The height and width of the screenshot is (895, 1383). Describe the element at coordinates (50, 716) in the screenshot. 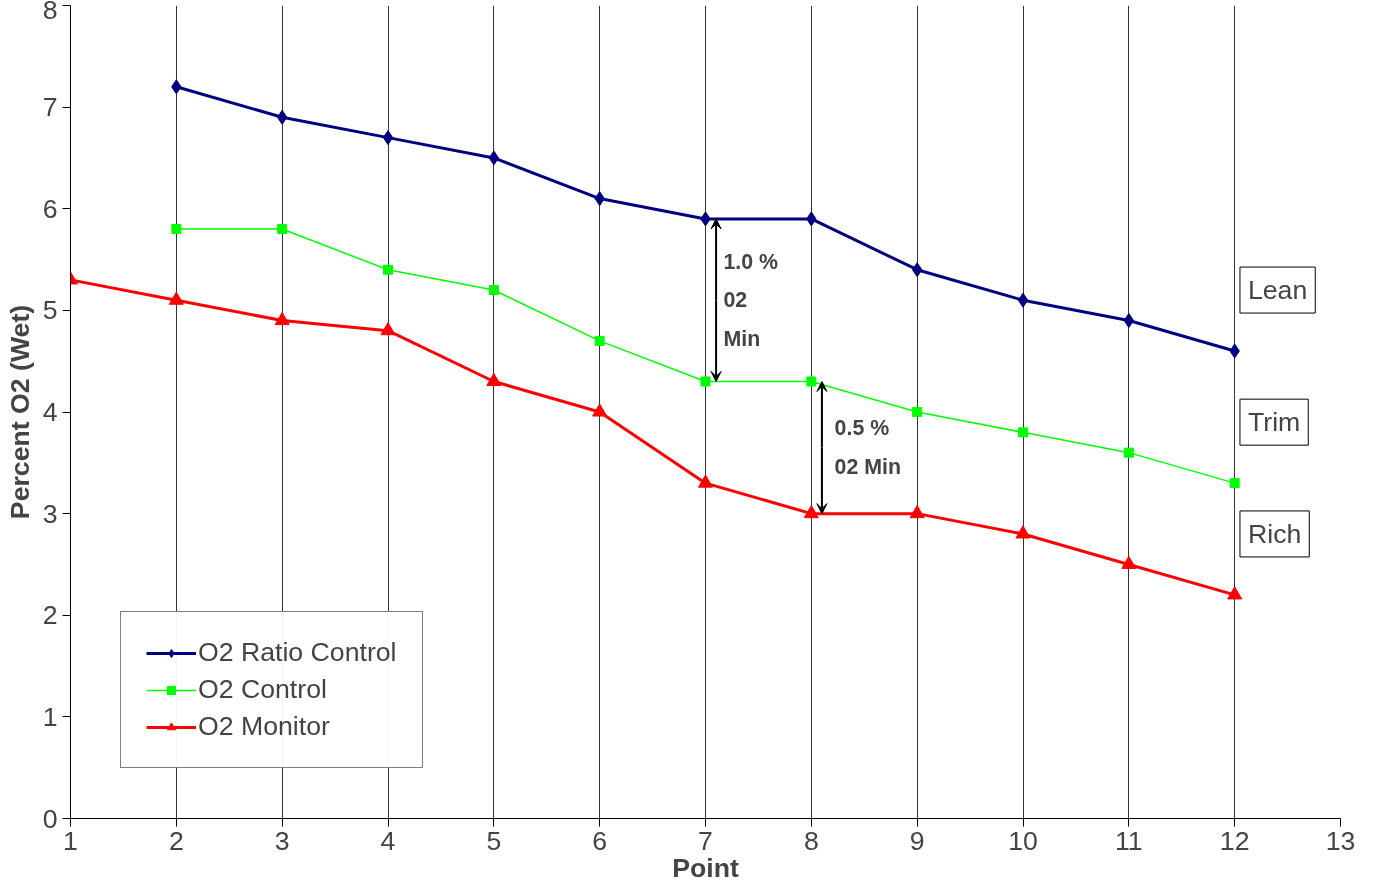

I see `y-tick-label: 1` at that location.